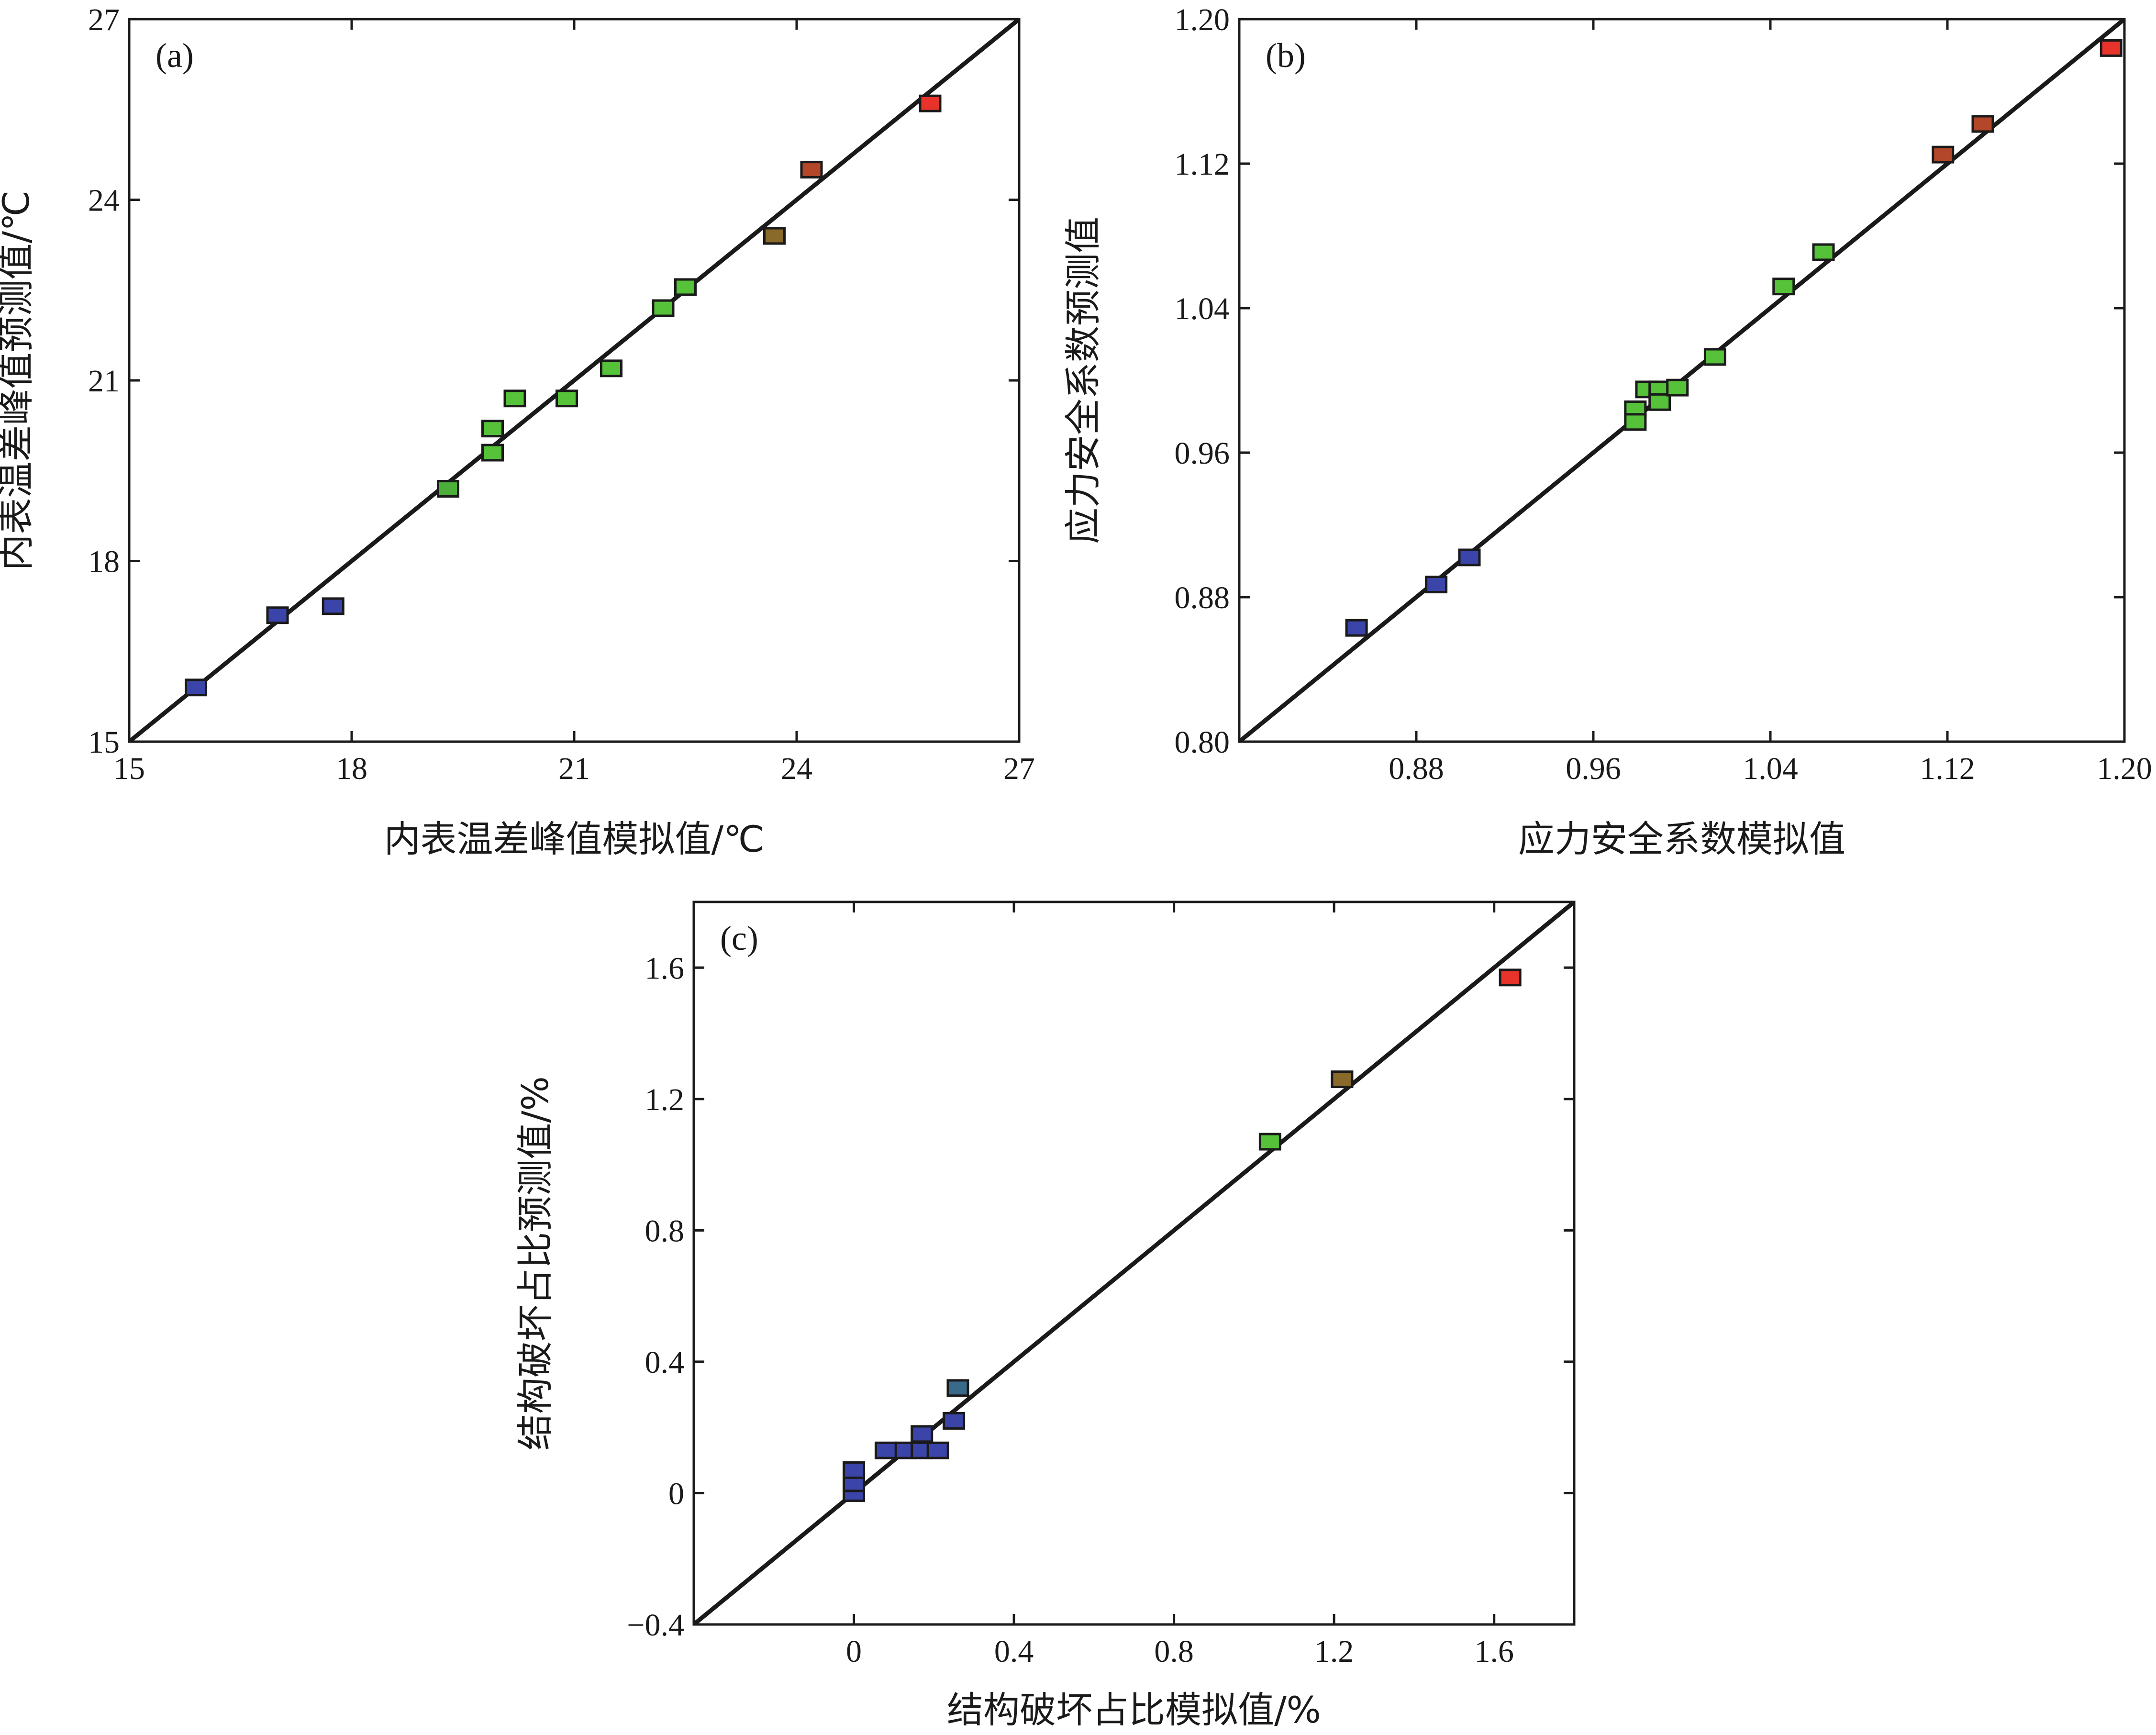 This screenshot has width=2156, height=1735. I want to click on x-tick-label: 0.4, so click(1014, 1651).